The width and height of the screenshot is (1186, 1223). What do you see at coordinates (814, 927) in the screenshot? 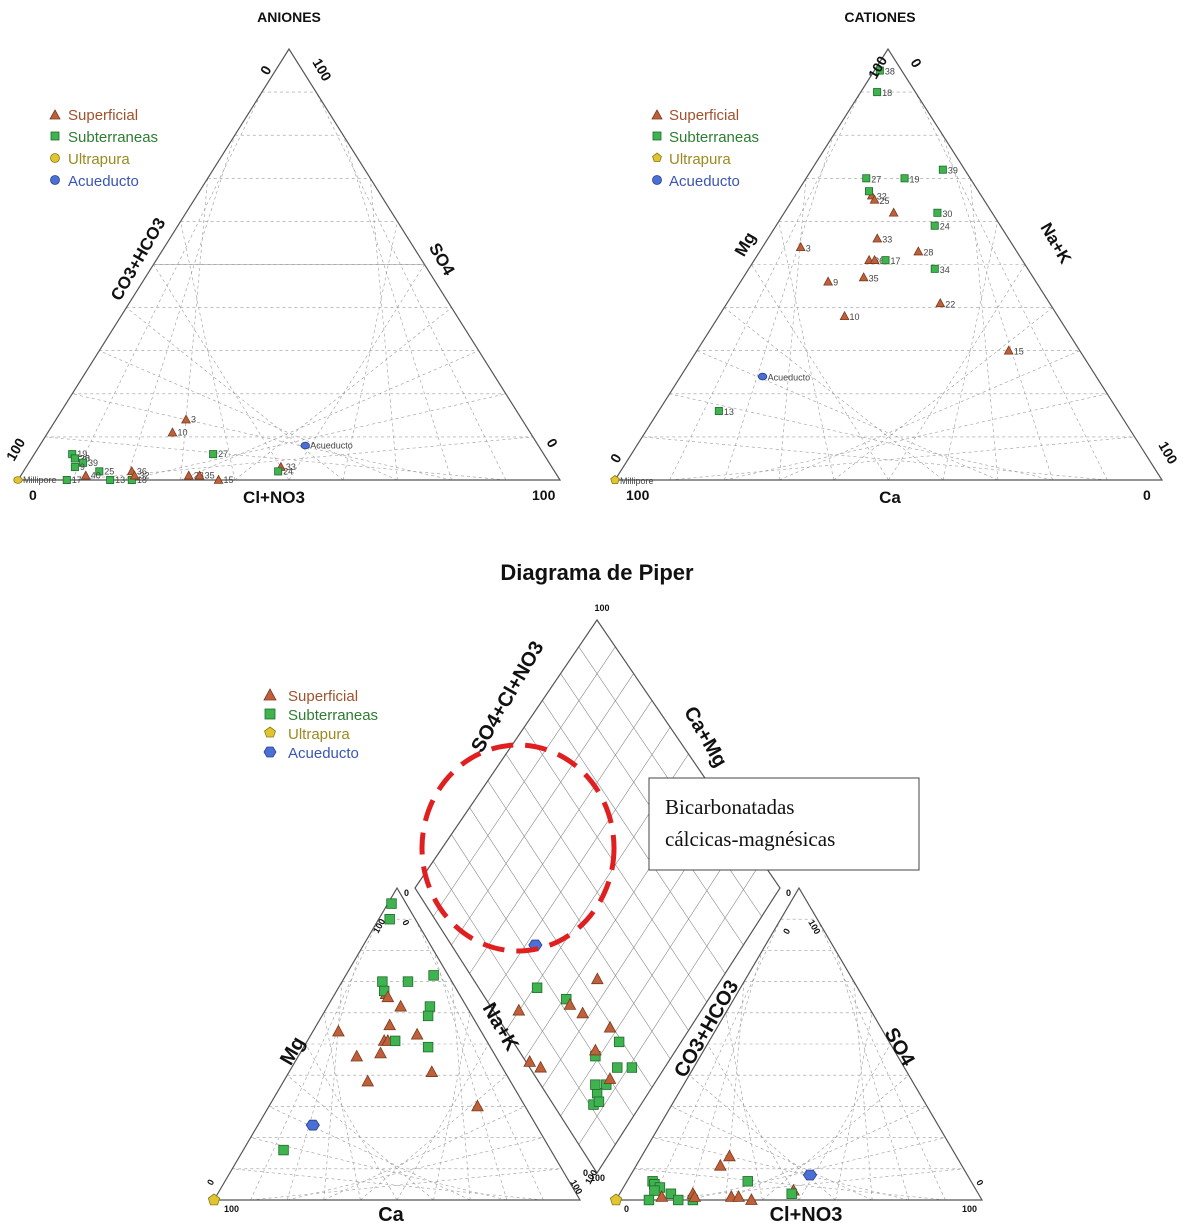
I see `piper-anion-tick-apex-right: 100` at bounding box center [814, 927].